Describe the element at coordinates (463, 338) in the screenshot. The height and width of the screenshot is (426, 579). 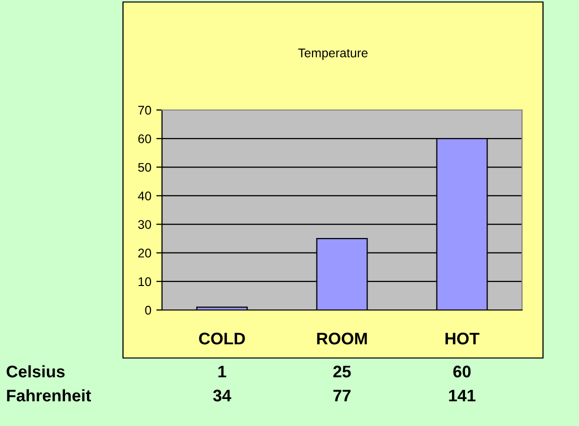
I see `x-tick-label: HOT` at that location.